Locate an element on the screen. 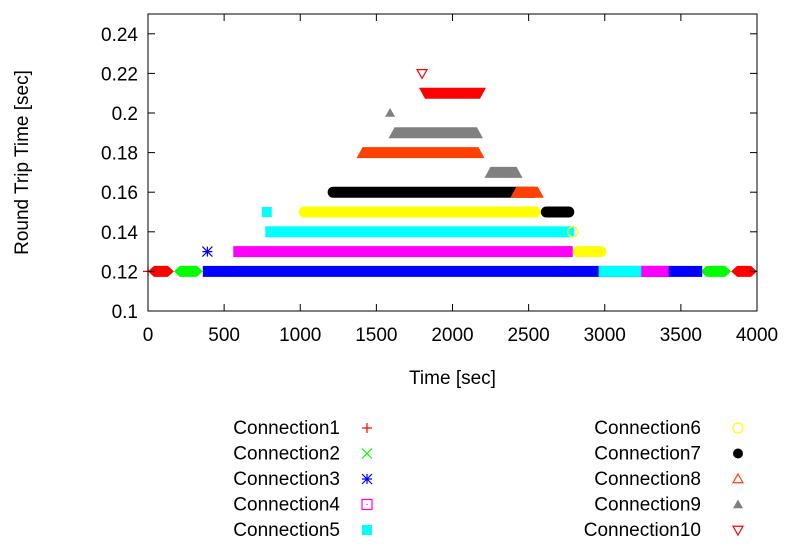 The image size is (795, 546). legend-marker-connection1 is located at coordinates (367, 428).